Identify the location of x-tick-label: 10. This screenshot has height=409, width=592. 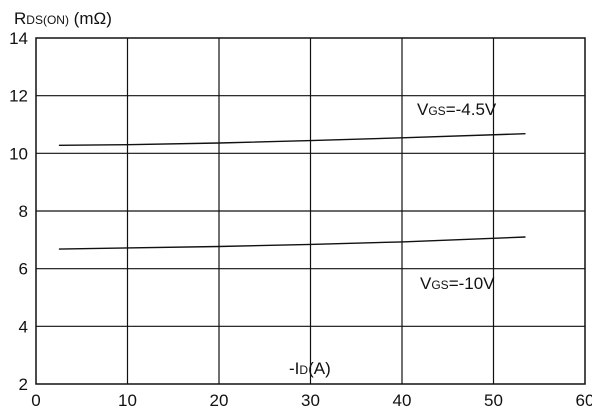
(127, 400).